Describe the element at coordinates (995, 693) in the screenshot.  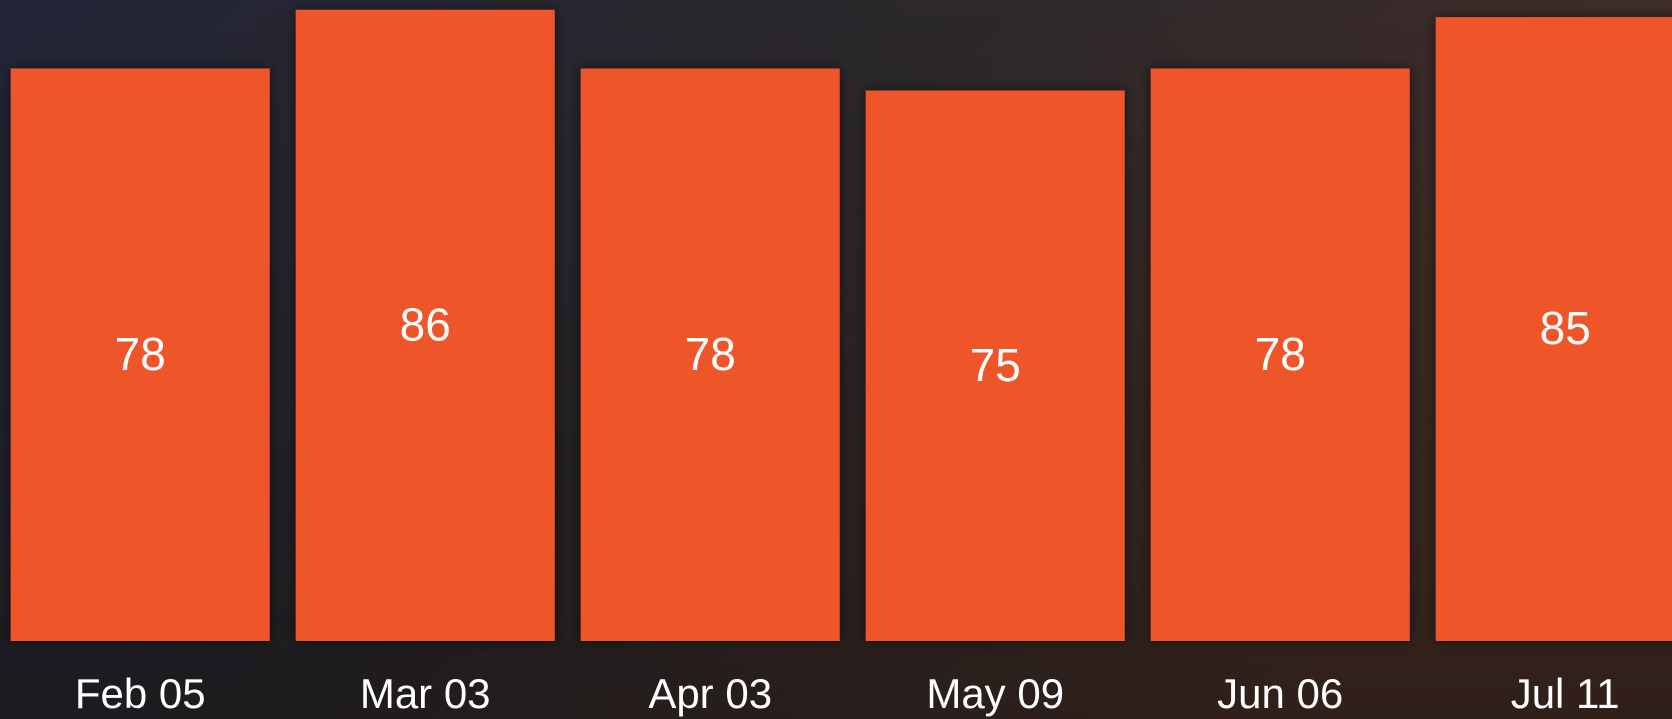
I see `x-tick-label: May 09` at that location.